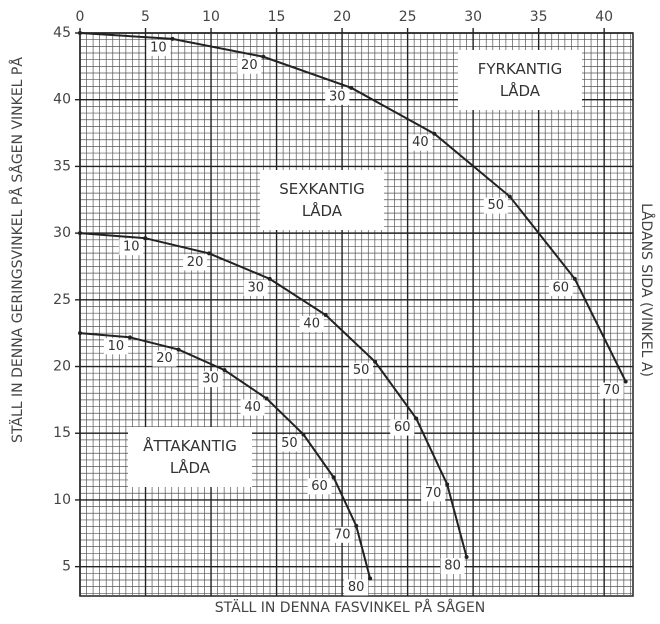  What do you see at coordinates (62, 500) in the screenshot?
I see `y-tick-label: 10` at bounding box center [62, 500].